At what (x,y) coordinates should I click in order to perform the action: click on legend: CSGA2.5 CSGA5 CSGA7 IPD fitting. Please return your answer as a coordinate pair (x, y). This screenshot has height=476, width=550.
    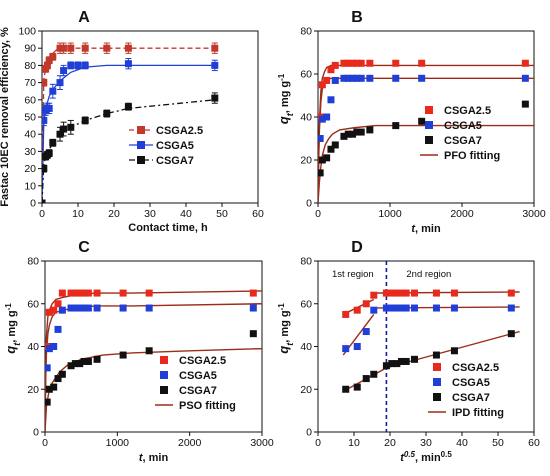
    Looking at the image, I should click on (466, 390).